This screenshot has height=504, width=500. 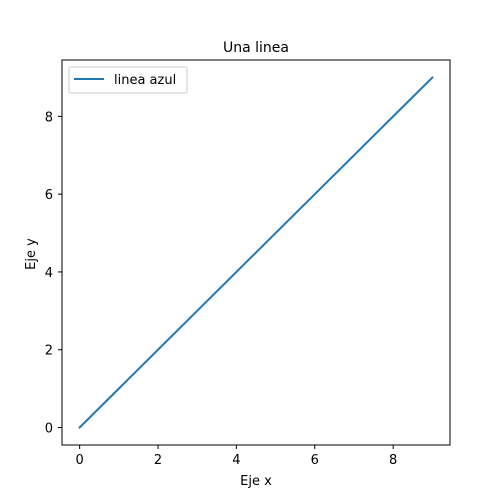 I want to click on x-tick-label: 2, so click(x=158, y=460).